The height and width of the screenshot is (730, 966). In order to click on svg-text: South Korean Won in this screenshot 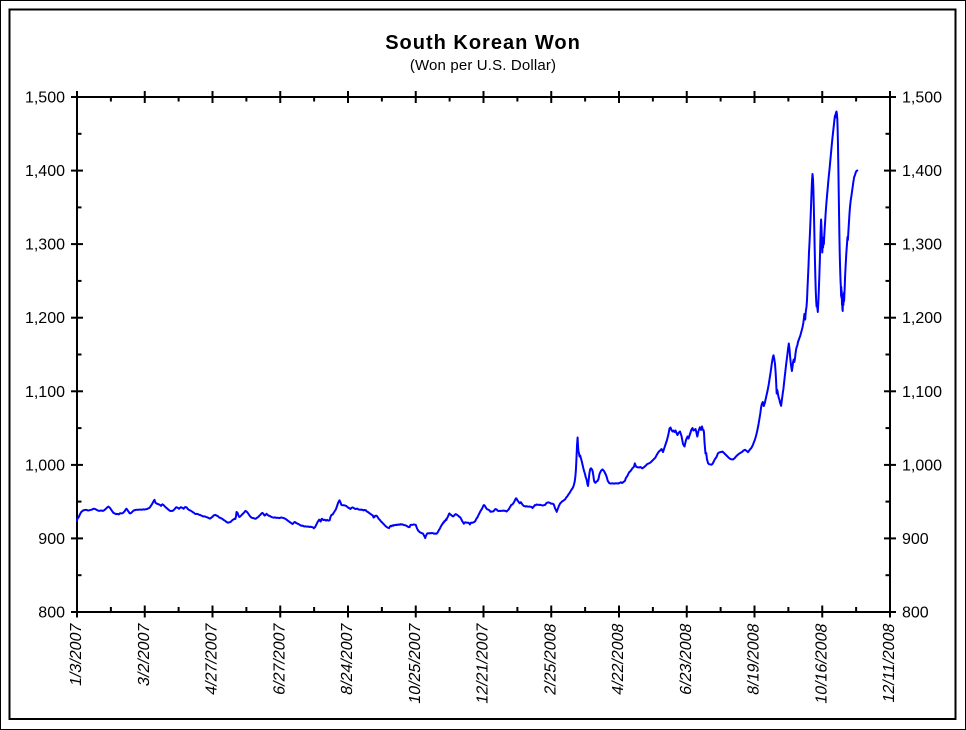, I will do `click(483, 43)`.